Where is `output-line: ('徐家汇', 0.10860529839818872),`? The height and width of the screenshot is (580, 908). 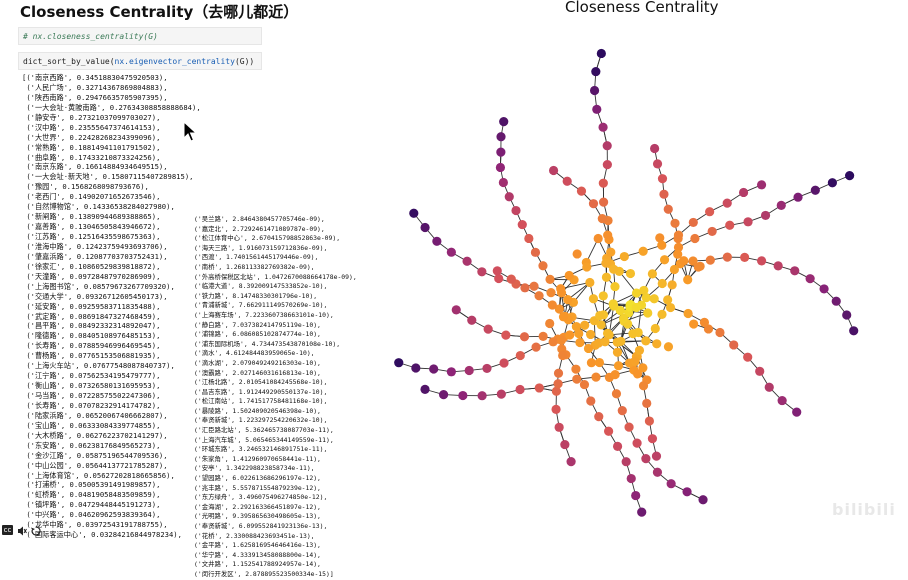
output-line: ('徐家汇', 0.10860529839818872), is located at coordinates (111, 267).